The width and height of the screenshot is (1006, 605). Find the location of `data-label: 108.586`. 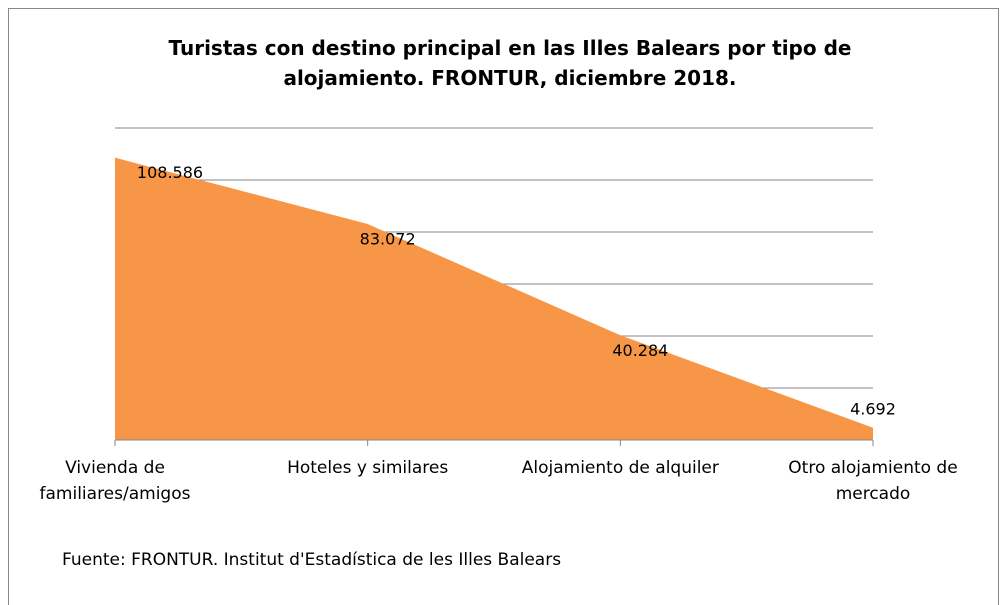

data-label: 108.586 is located at coordinates (170, 172).